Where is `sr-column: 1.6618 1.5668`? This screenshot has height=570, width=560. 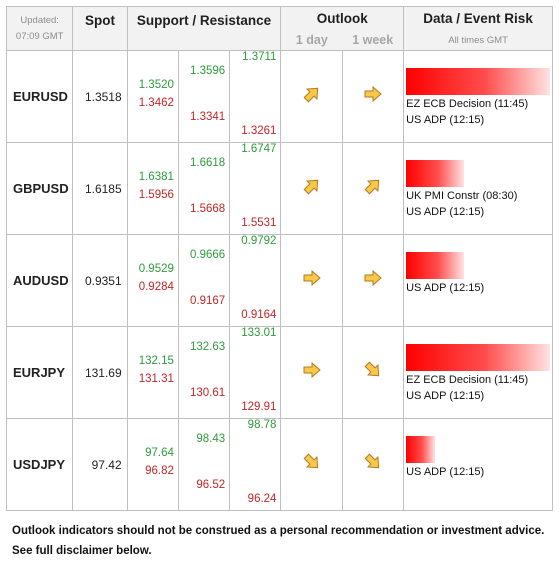 sr-column: 1.6618 1.5668 is located at coordinates (204, 188).